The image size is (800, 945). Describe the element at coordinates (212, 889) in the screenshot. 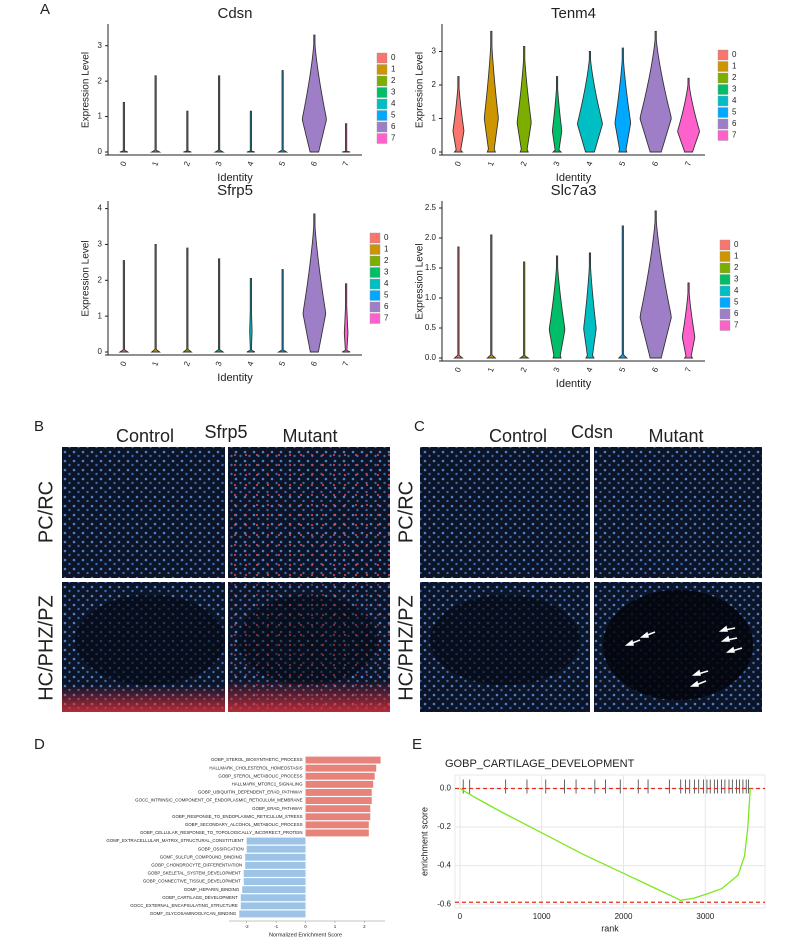

I see `bar-label: GOMF_HEPARIN_BINDING` at that location.